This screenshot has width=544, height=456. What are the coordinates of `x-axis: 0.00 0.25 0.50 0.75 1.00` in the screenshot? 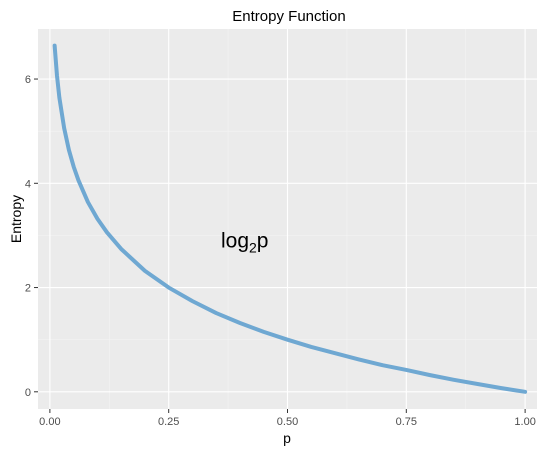 It's located at (287, 418).